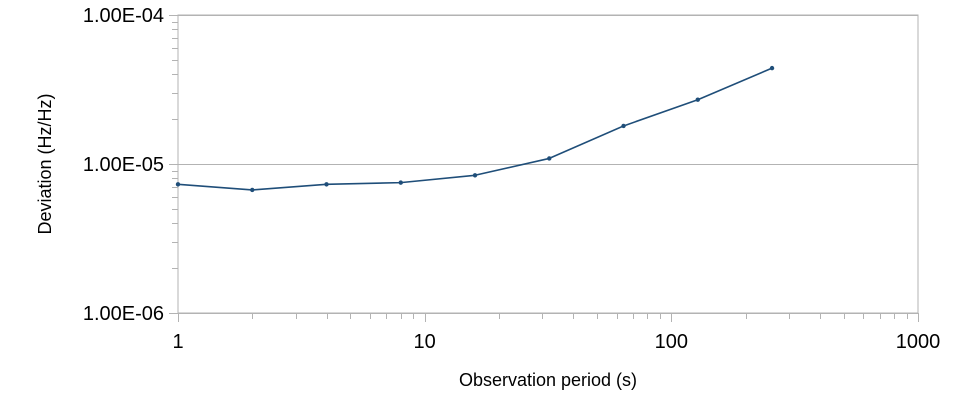 This screenshot has width=960, height=400. What do you see at coordinates (123, 314) in the screenshot?
I see `y-tick-label: 1.00E-06` at bounding box center [123, 314].